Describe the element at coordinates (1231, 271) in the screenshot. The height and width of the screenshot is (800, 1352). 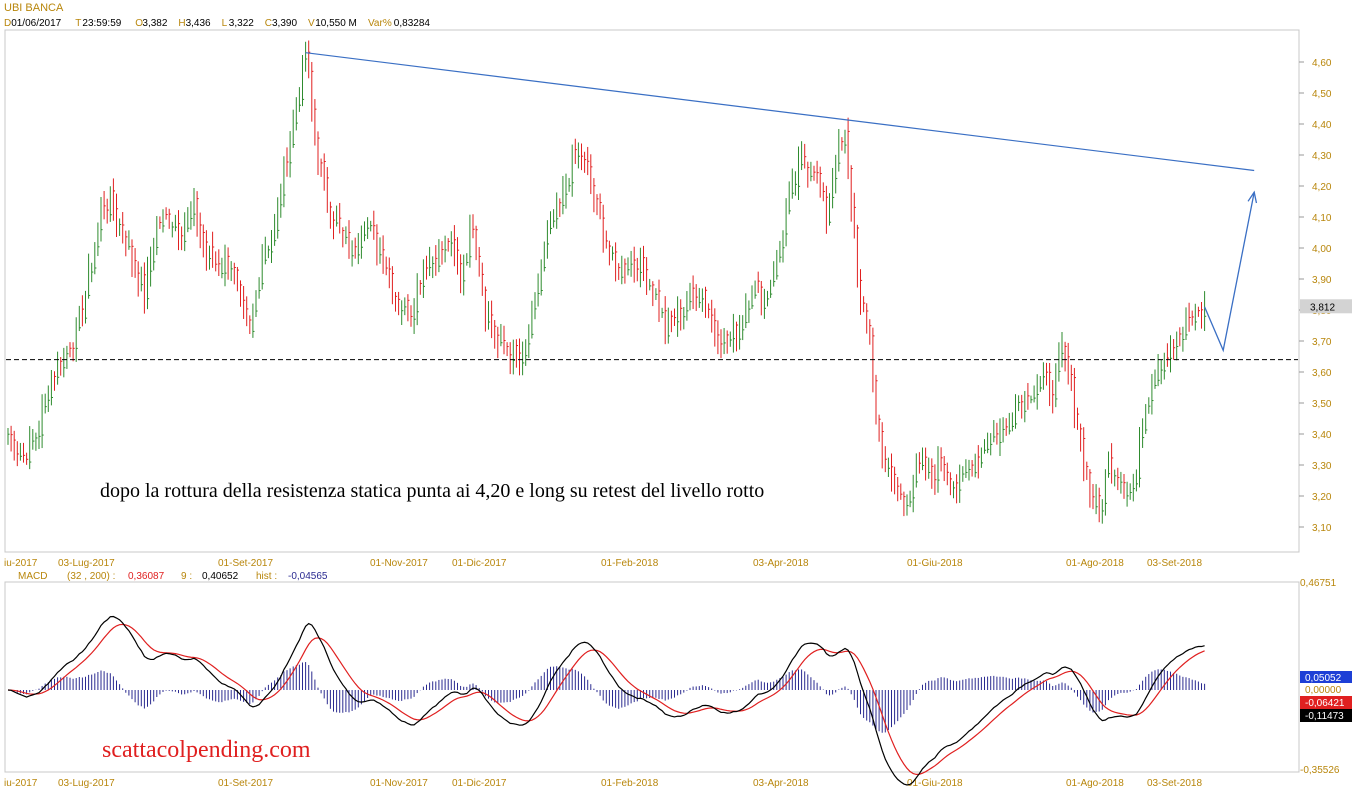
I see `projection-arrow` at that location.